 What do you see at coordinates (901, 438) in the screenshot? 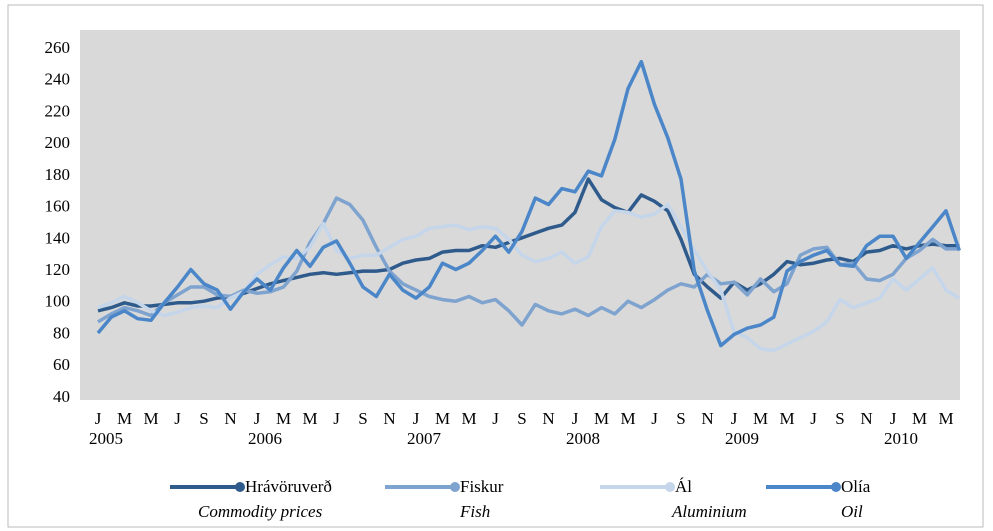
I see `year-label: 2010` at bounding box center [901, 438].